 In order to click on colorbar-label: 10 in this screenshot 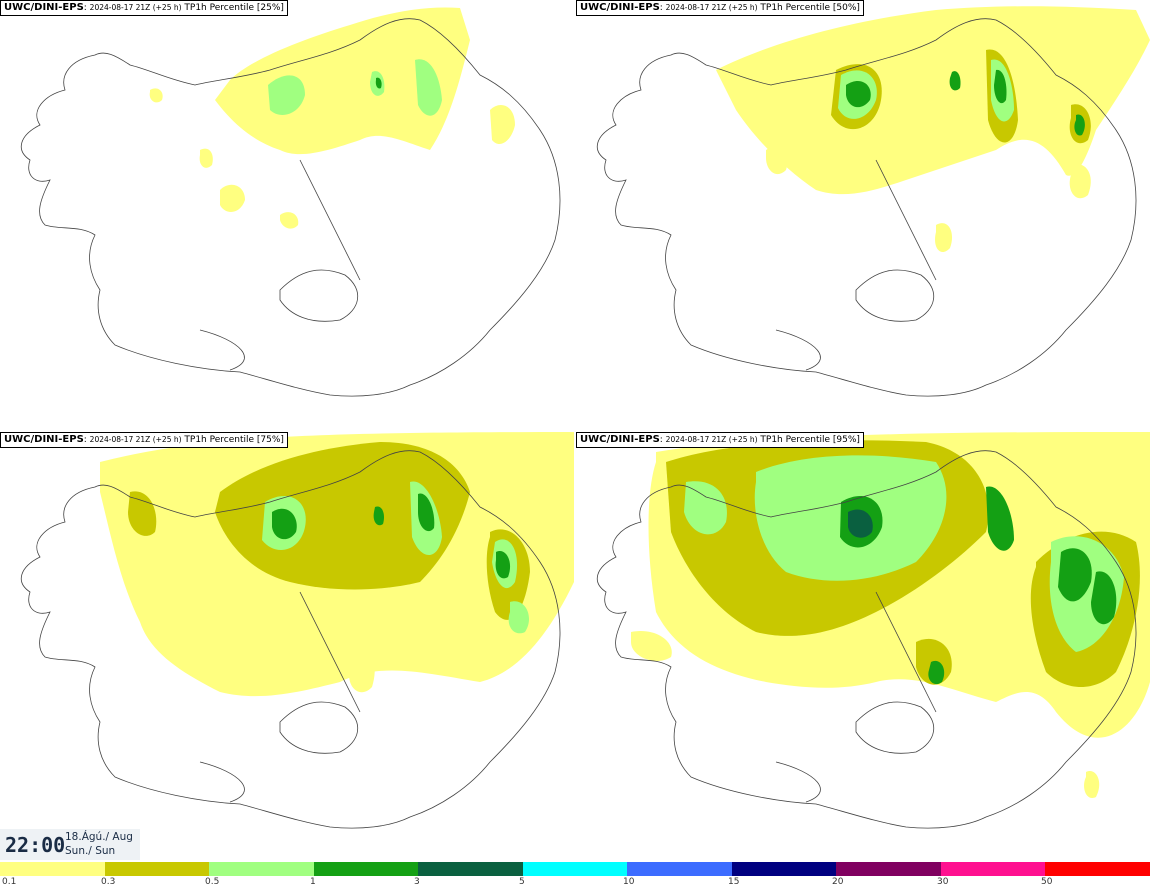, I will do `click(629, 882)`.